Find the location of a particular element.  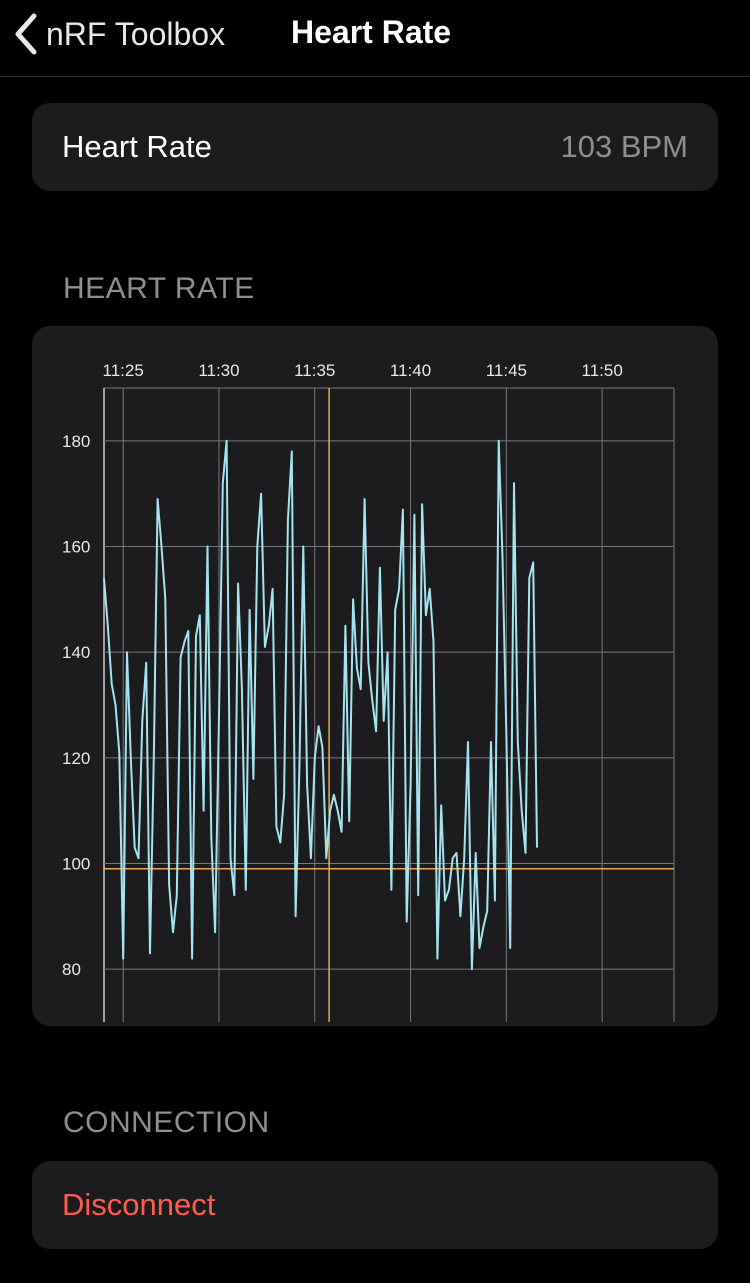

chevron-left-icon is located at coordinates (26, 34).